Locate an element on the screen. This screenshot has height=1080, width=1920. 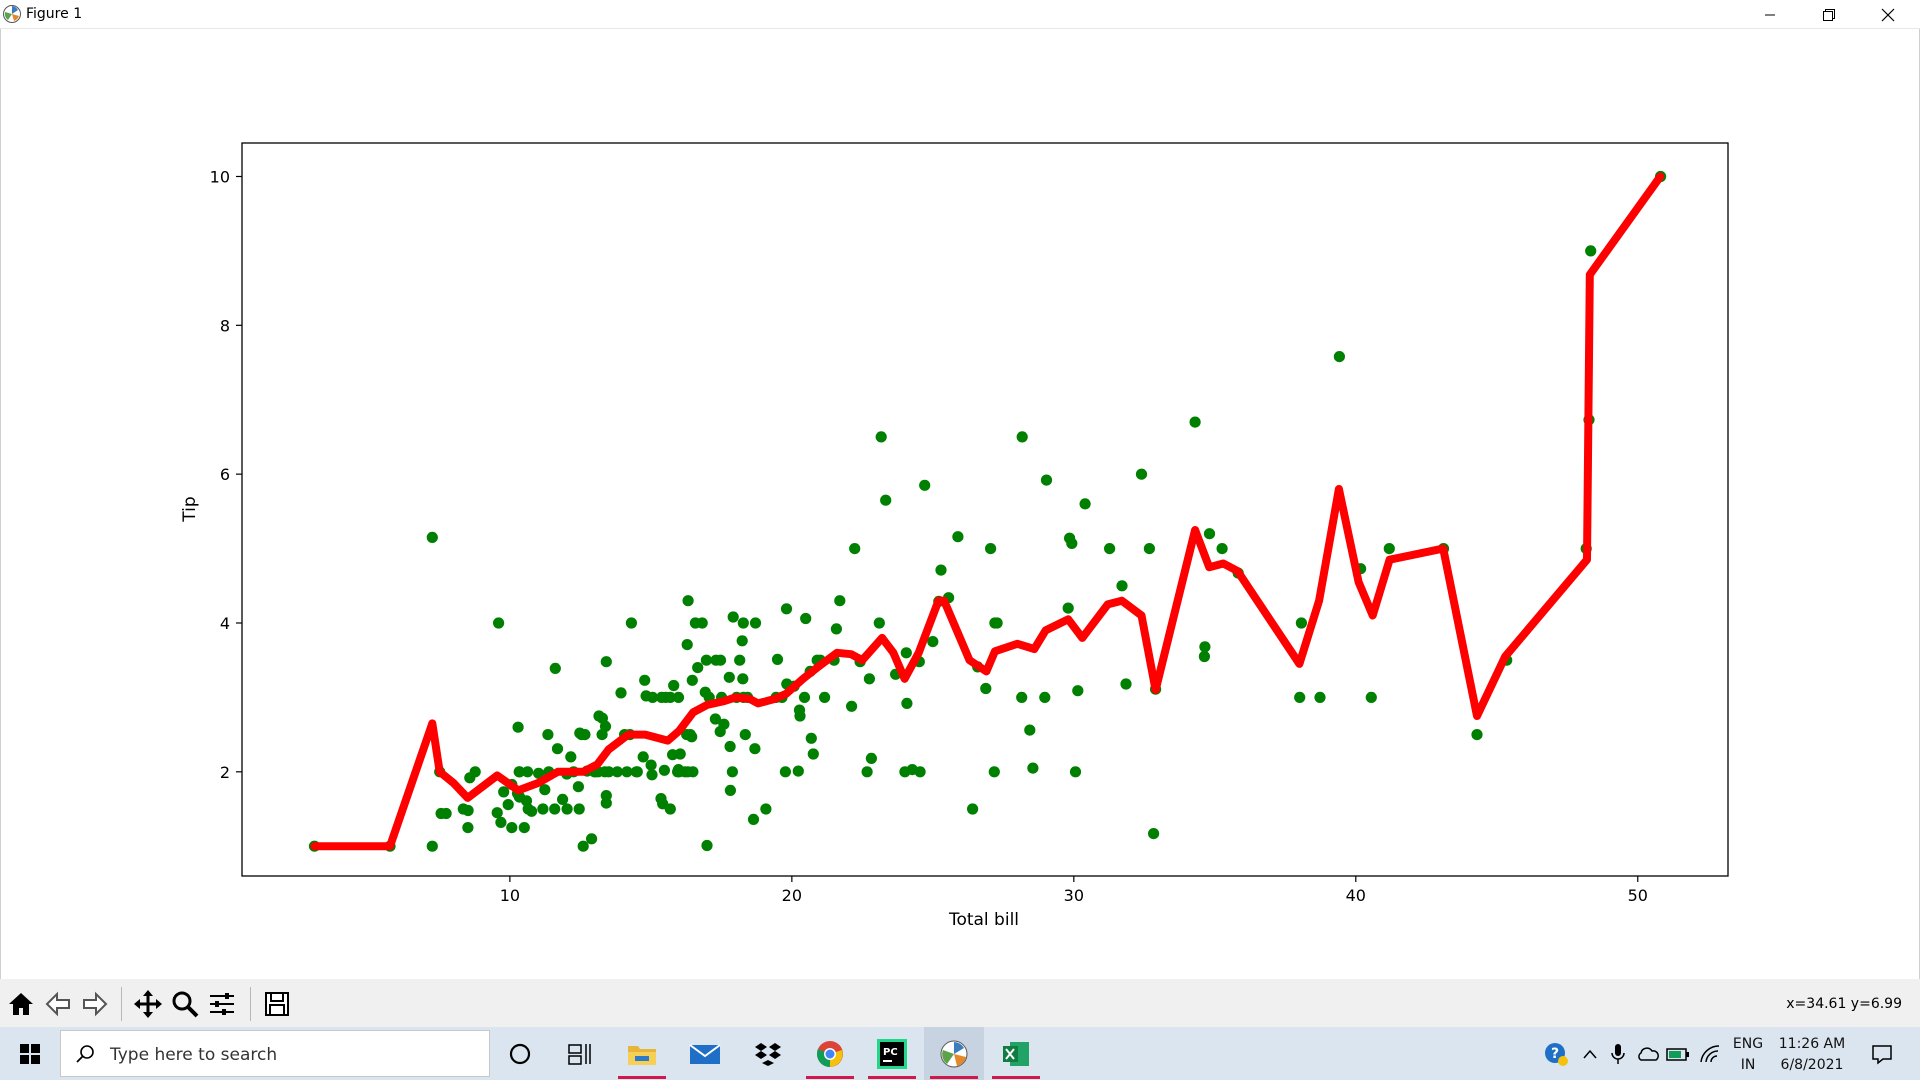
matplotlib-taskbar-button is located at coordinates (954, 1053).